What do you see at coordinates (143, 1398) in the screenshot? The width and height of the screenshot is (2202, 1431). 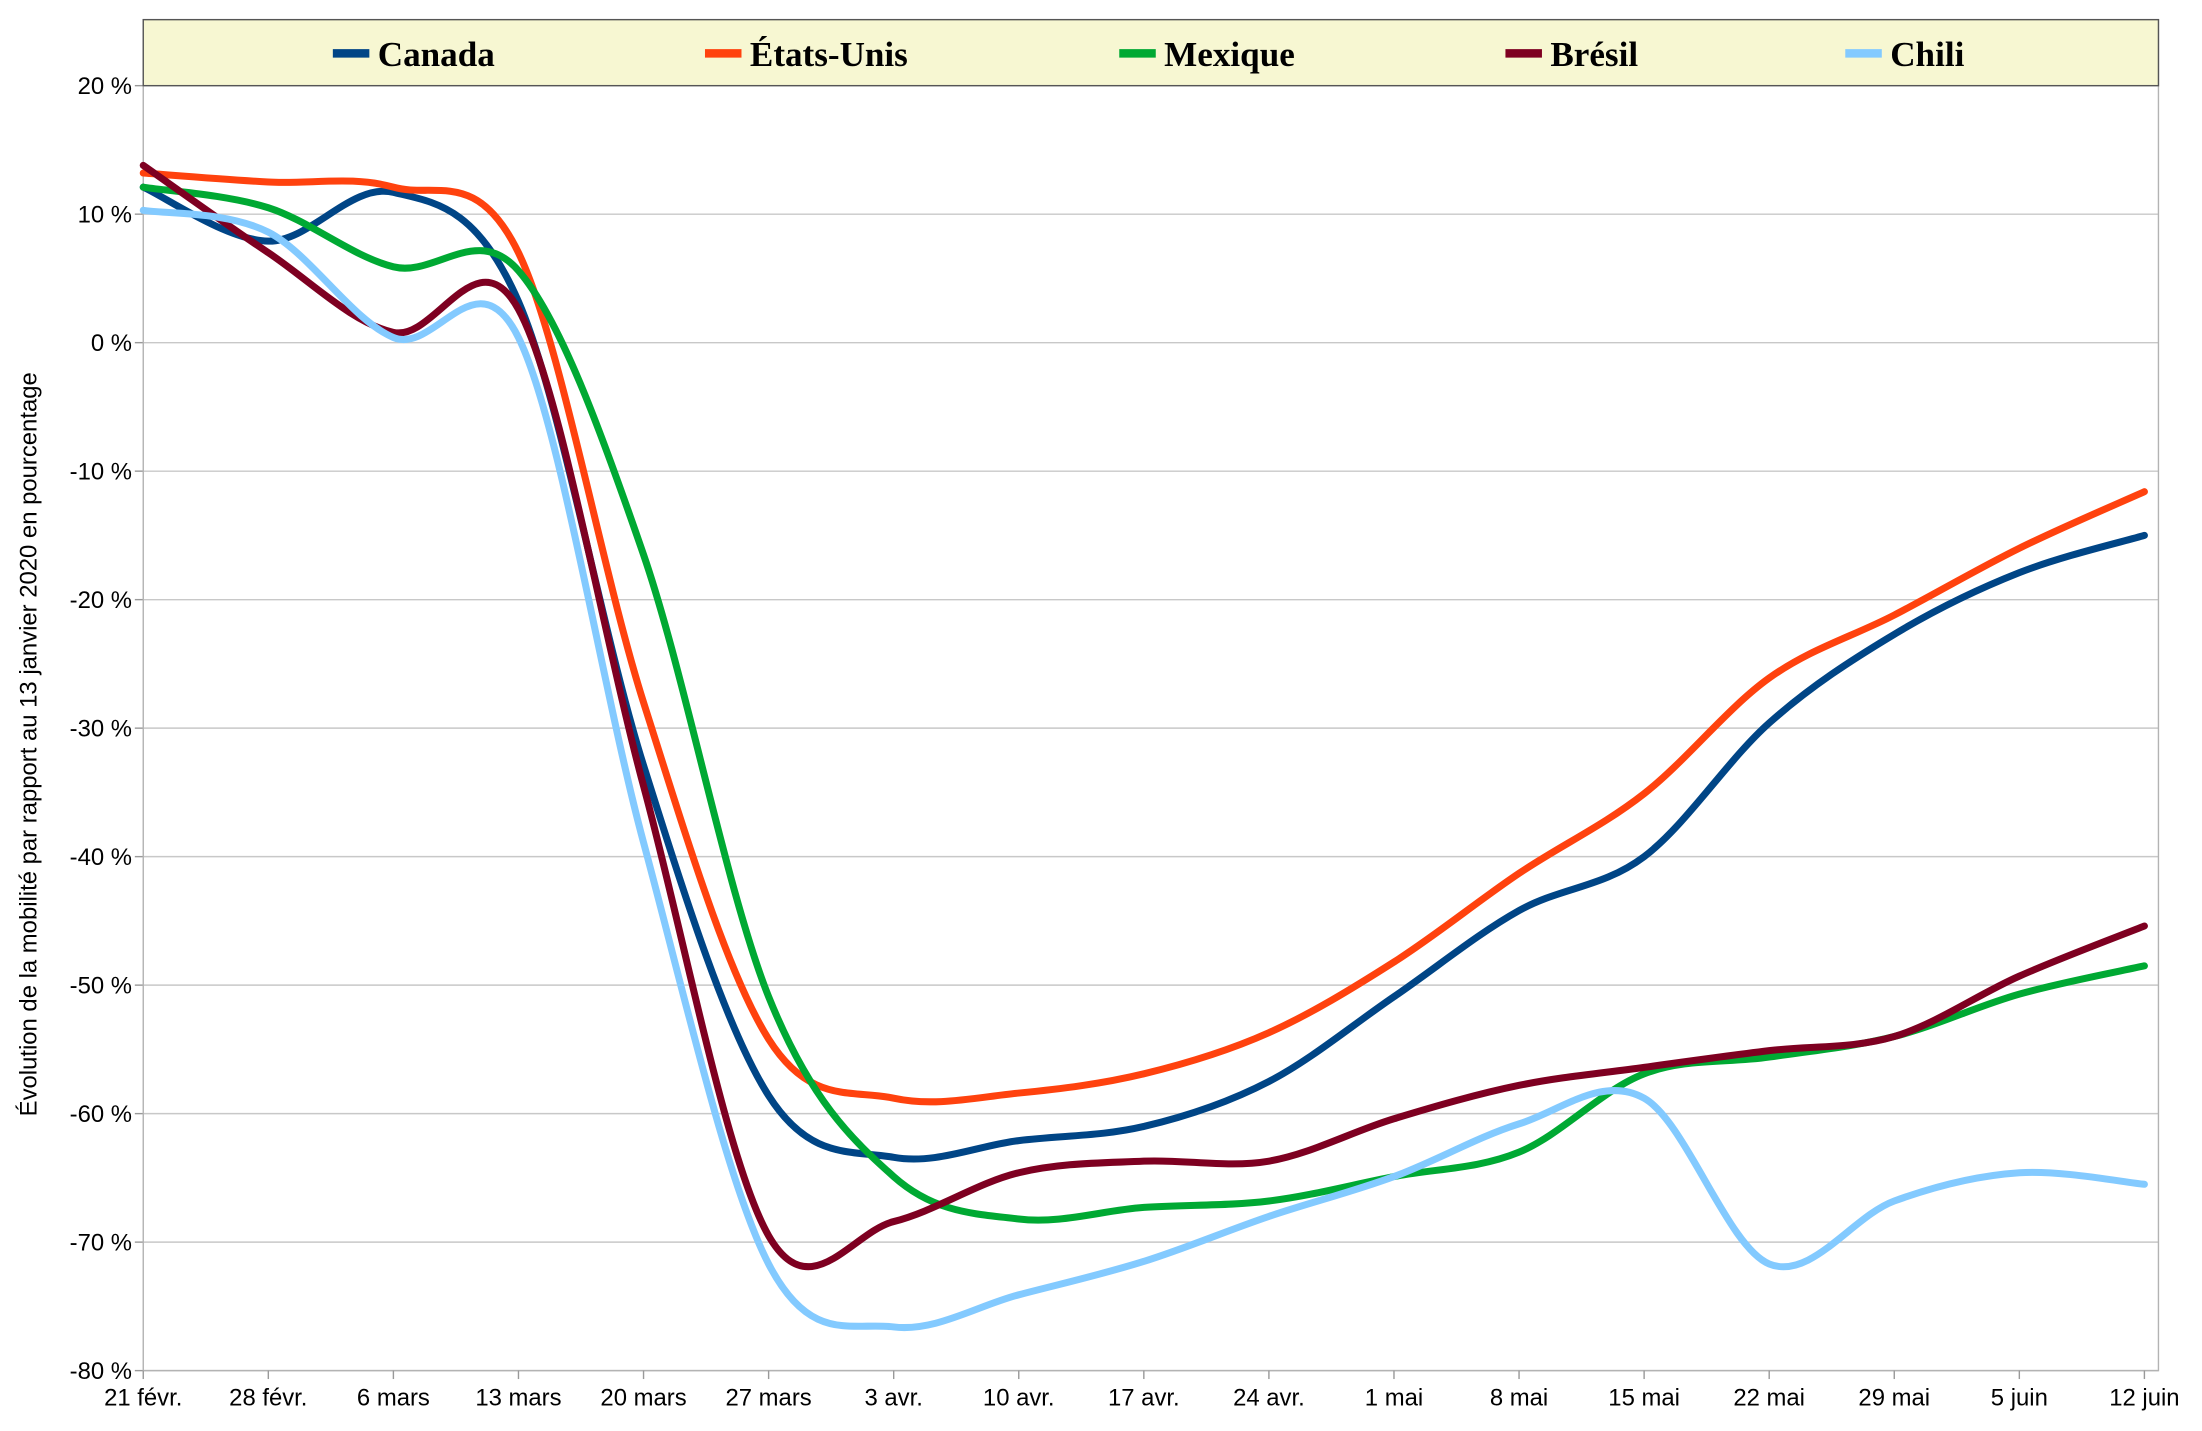 I see `x-tick-label: 21 févr.` at bounding box center [143, 1398].